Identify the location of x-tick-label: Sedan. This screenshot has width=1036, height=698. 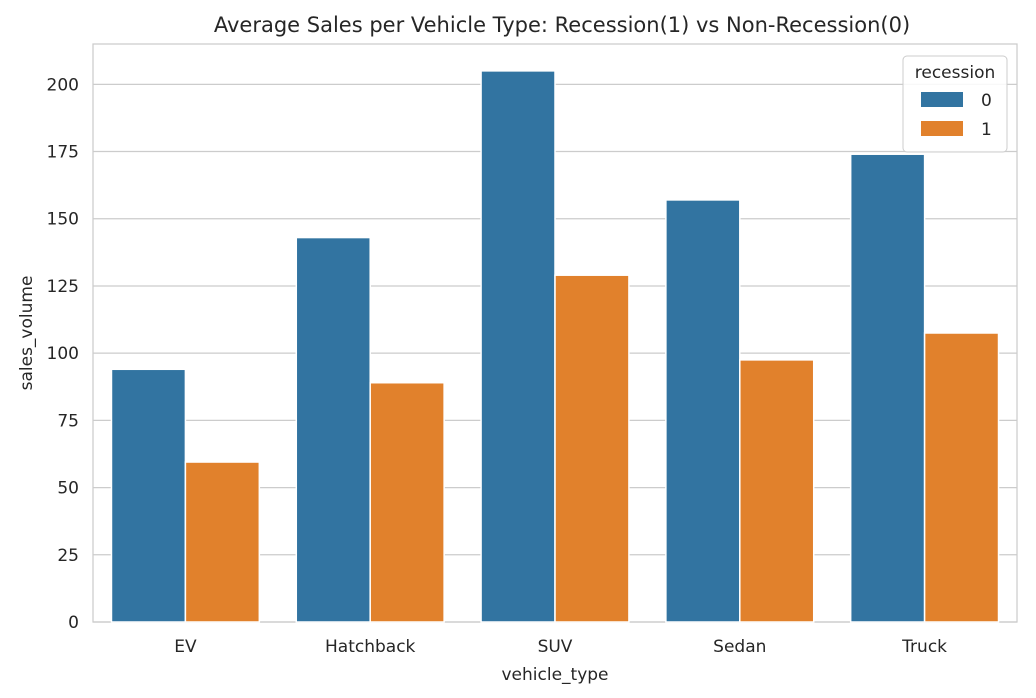
(739, 647).